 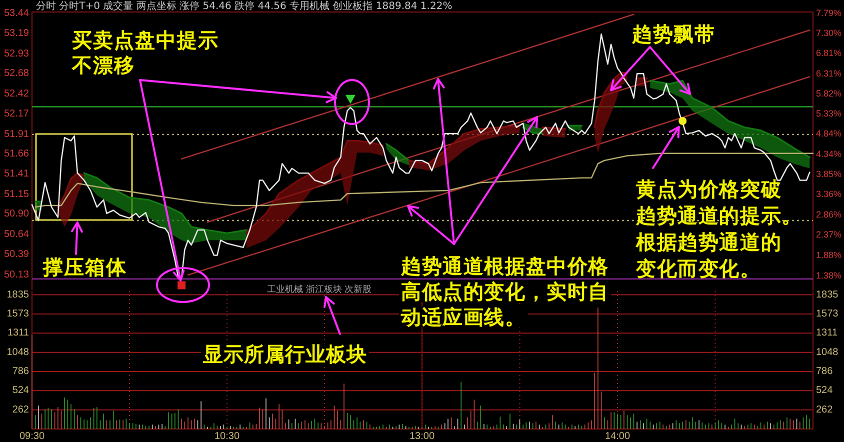 I want to click on y2-tick-label: 2.86%, so click(x=829, y=215).